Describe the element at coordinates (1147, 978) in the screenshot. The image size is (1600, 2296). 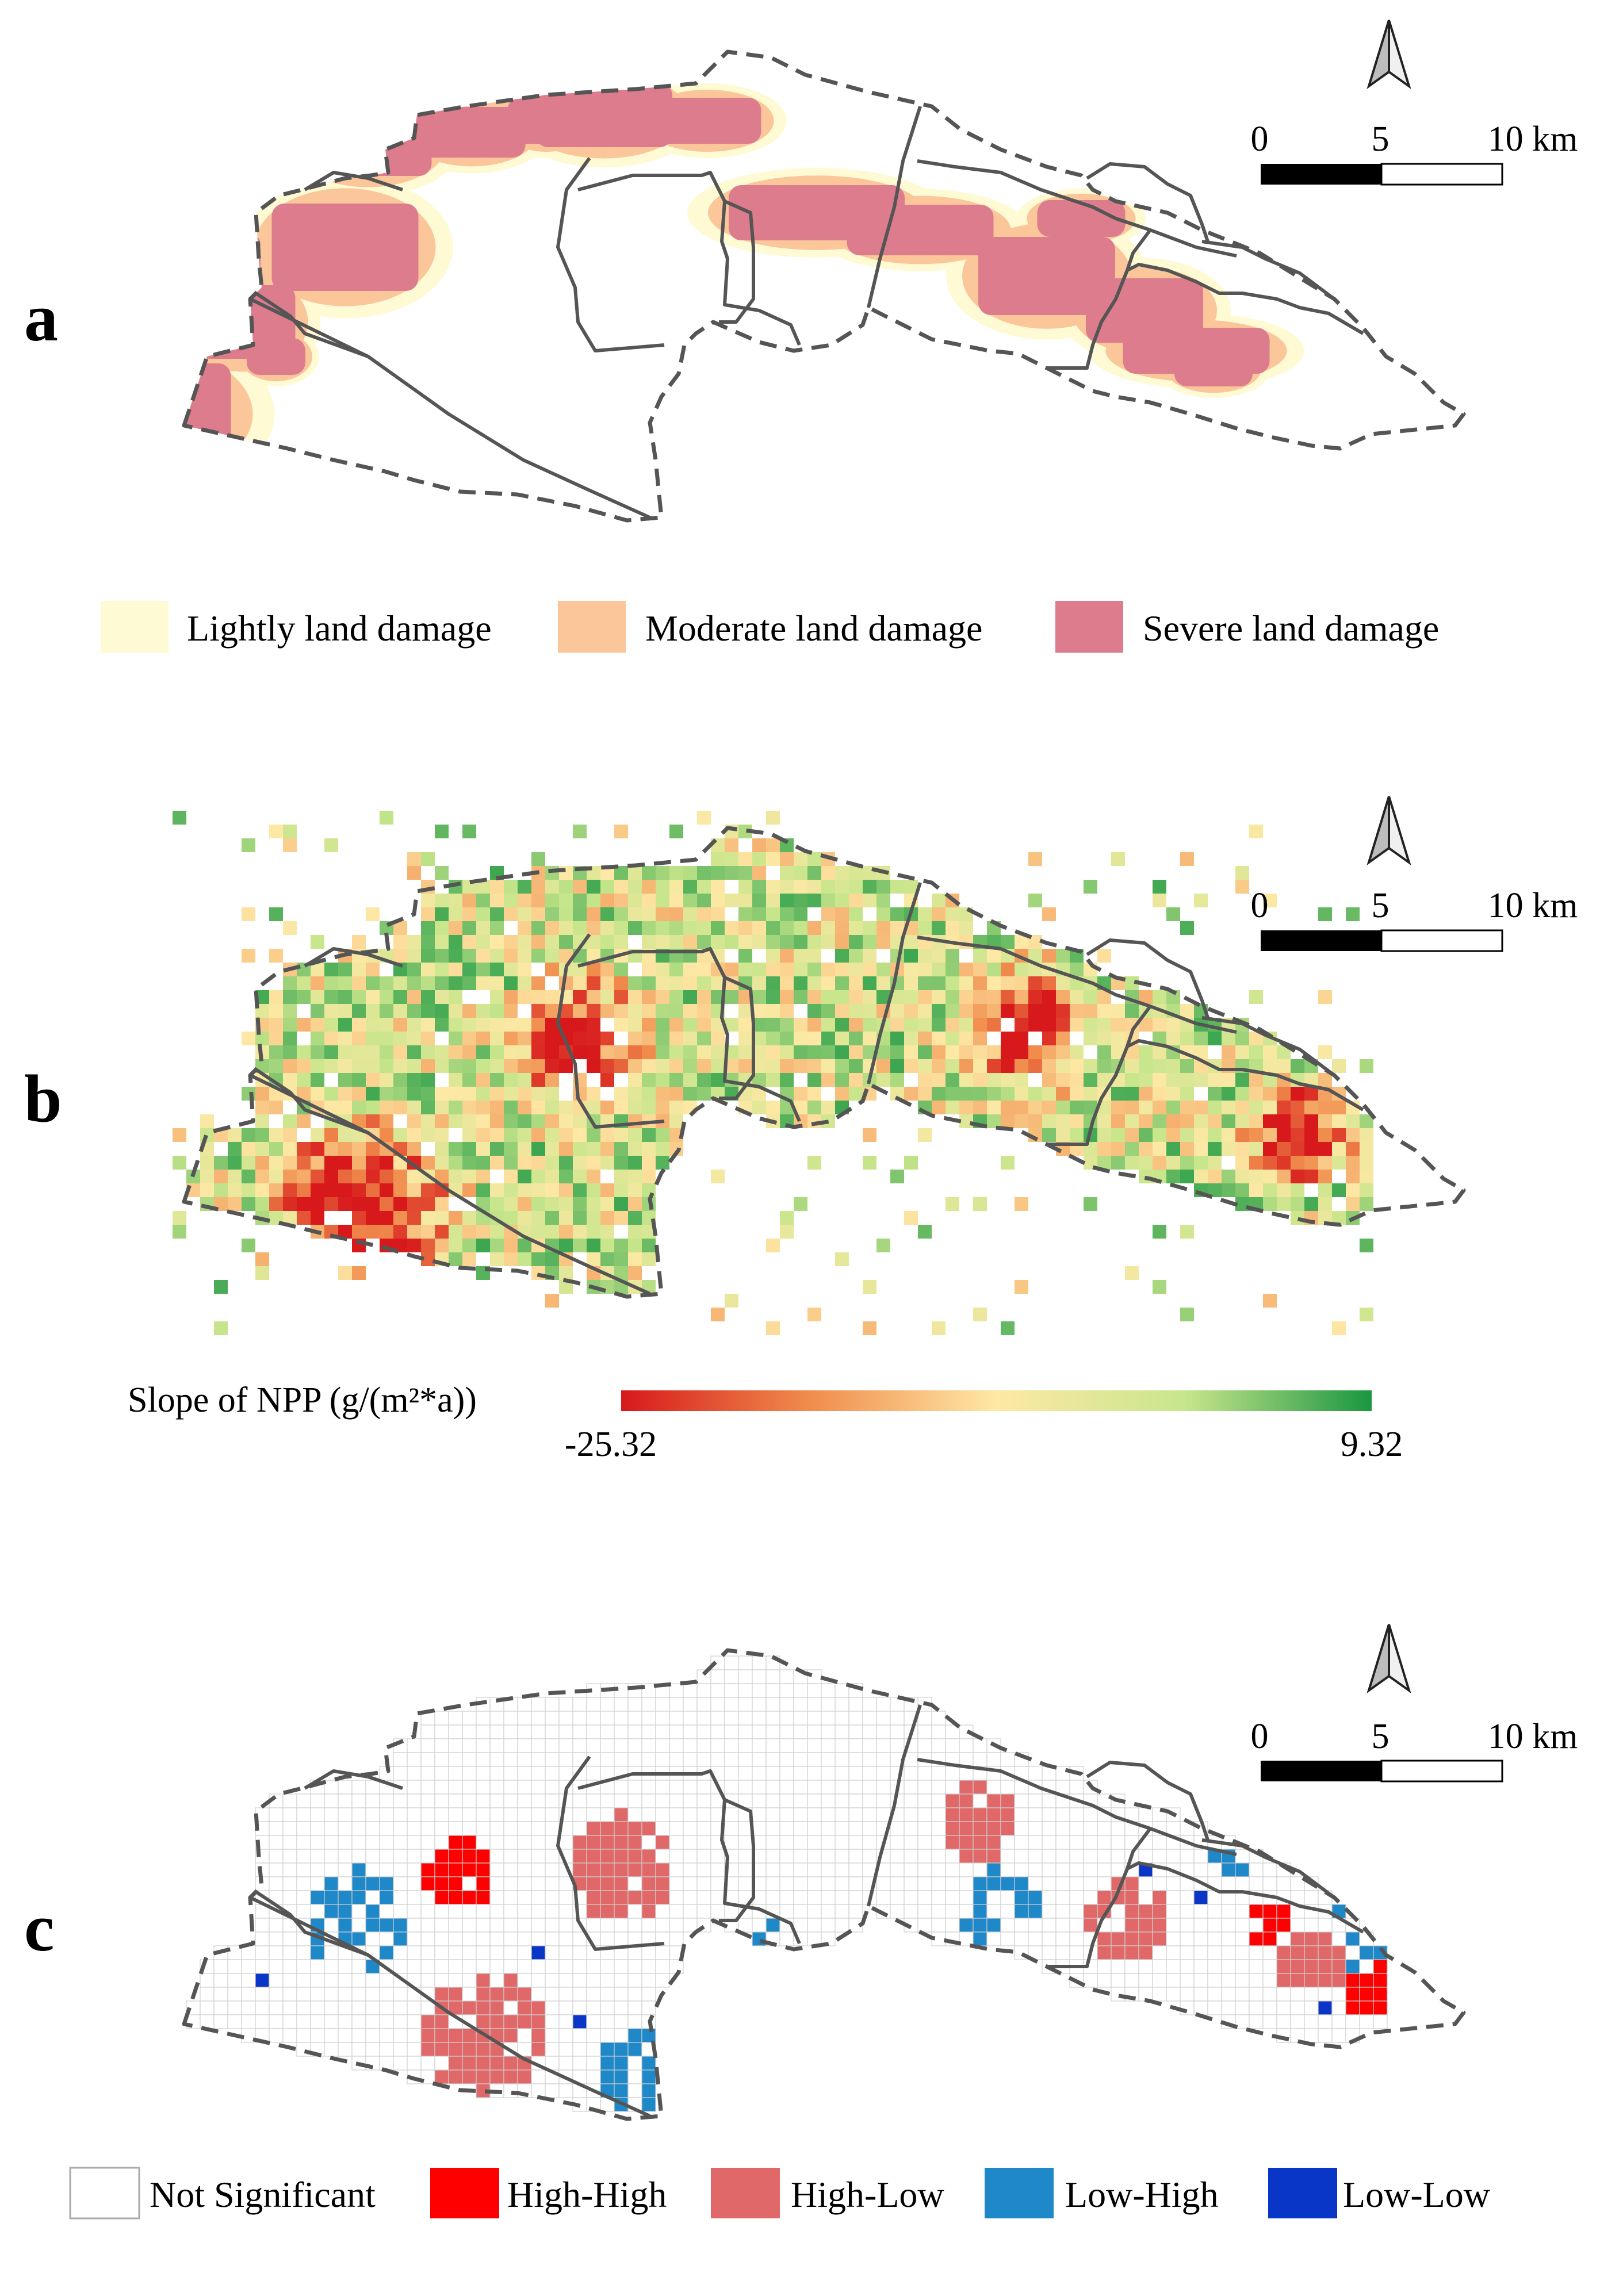
I see `district-boundary` at that location.